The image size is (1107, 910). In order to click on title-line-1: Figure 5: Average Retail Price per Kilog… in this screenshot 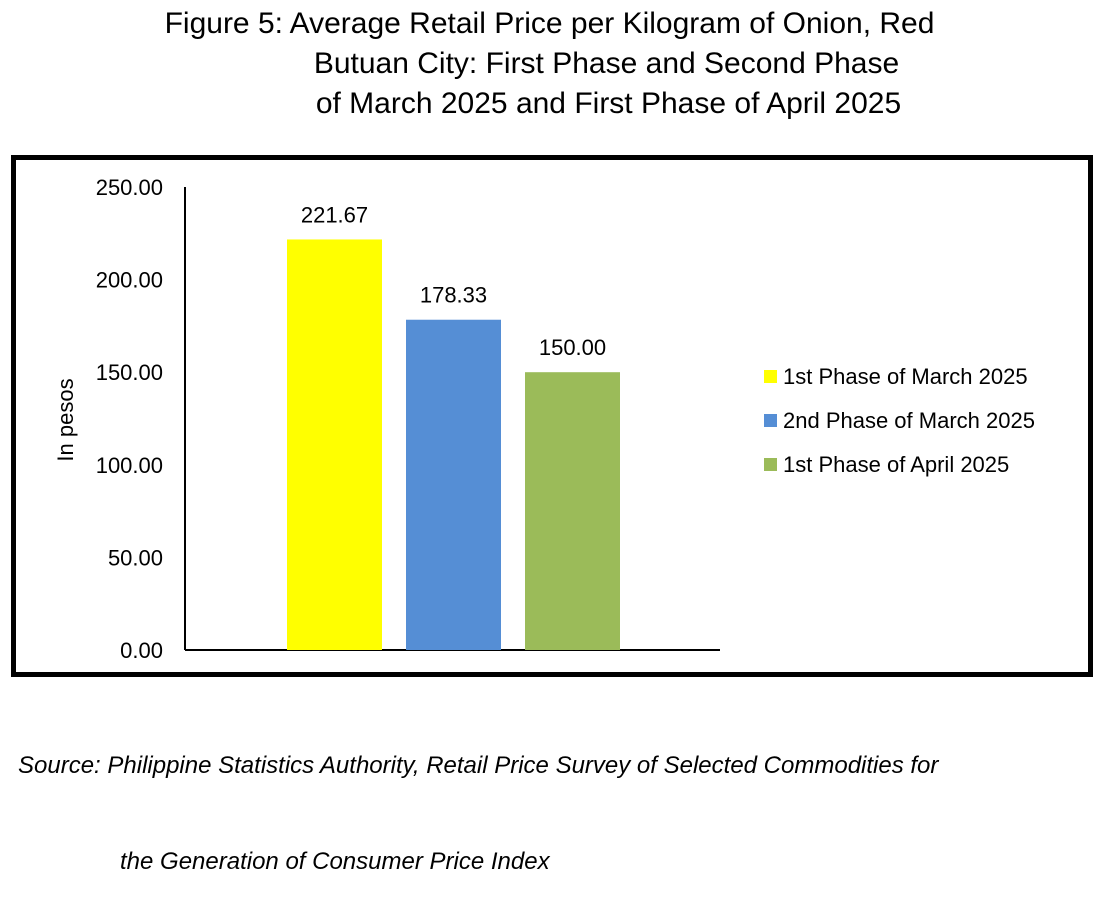, I will do `click(549, 23)`.